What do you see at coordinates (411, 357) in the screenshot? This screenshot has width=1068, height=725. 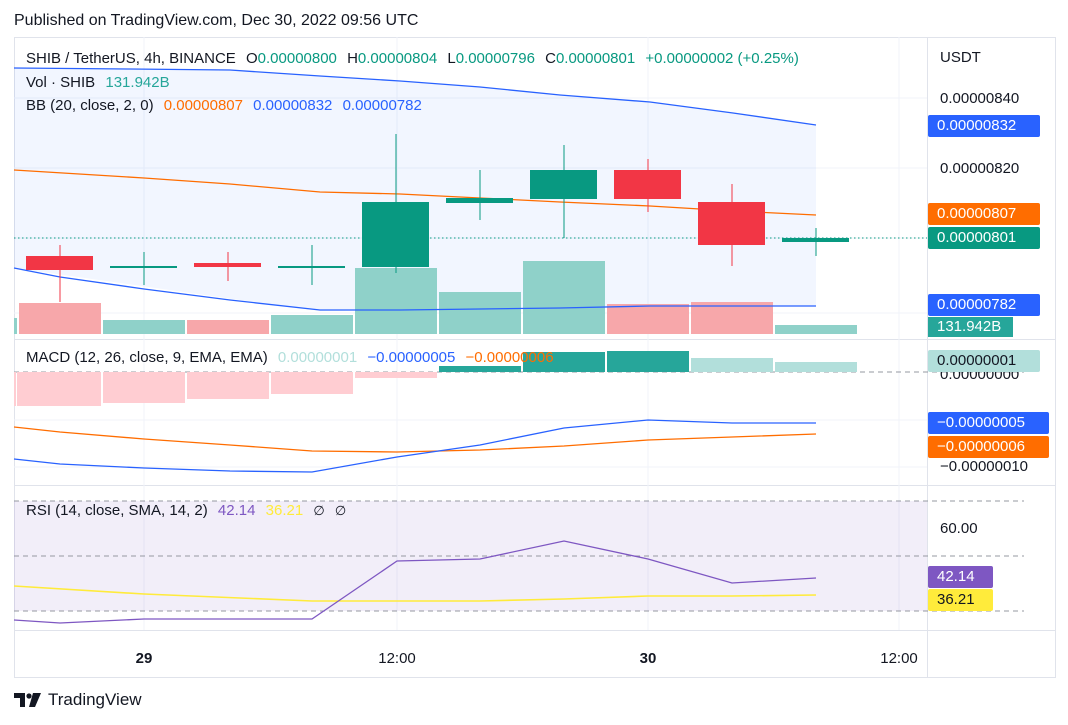 I see `macd-value: −0.00000005` at bounding box center [411, 357].